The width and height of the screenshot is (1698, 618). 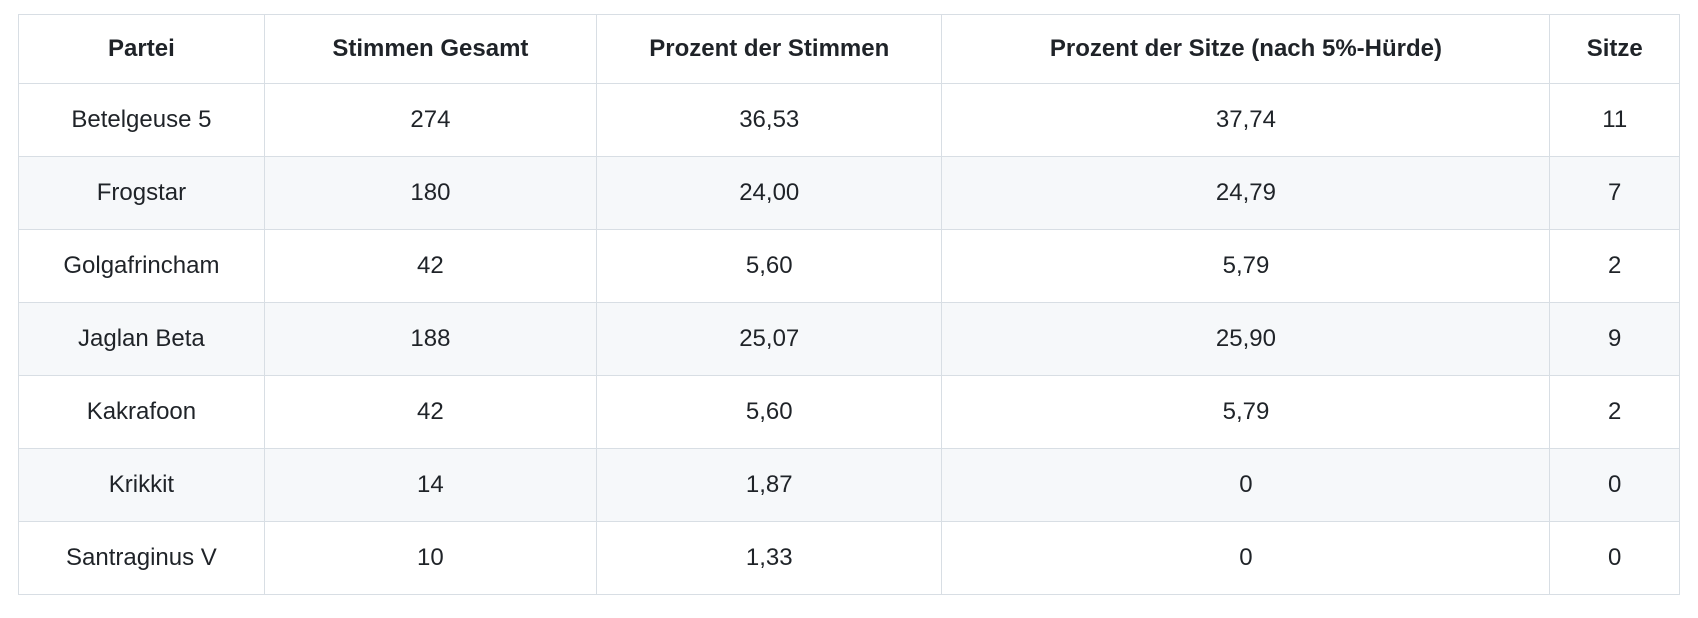 I want to click on table-row: Kakrafoon 42 5,60 5,79 2, so click(x=849, y=412).